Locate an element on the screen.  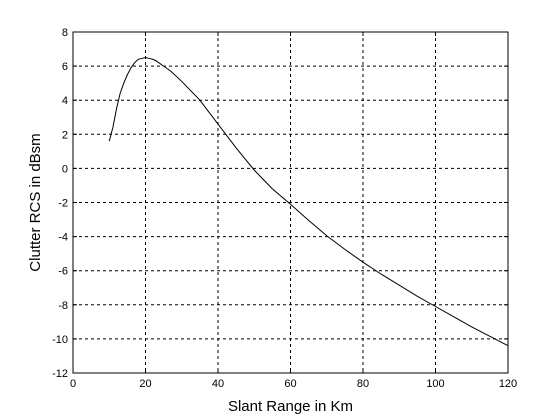
y-tick-label: -10 is located at coordinates (60, 340).